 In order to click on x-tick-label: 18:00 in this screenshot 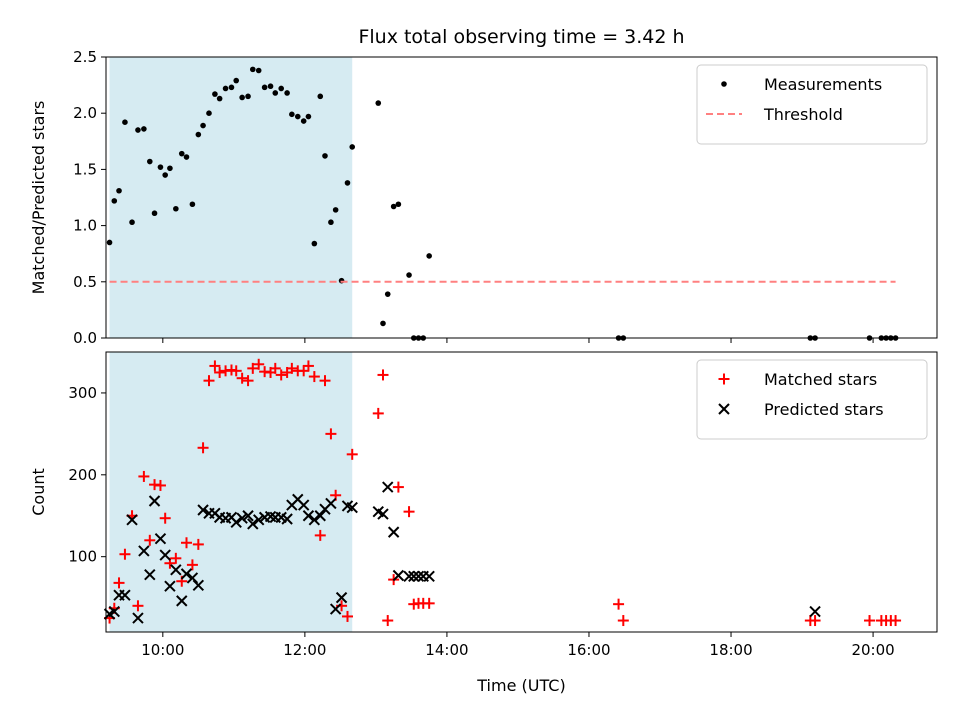, I will do `click(730, 650)`.